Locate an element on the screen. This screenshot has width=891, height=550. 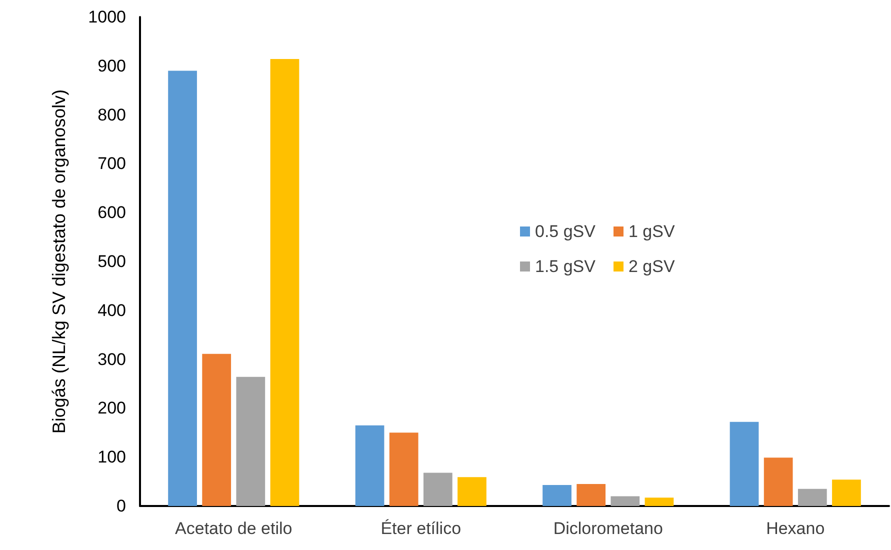
y-tick-label: 600 is located at coordinates (112, 212).